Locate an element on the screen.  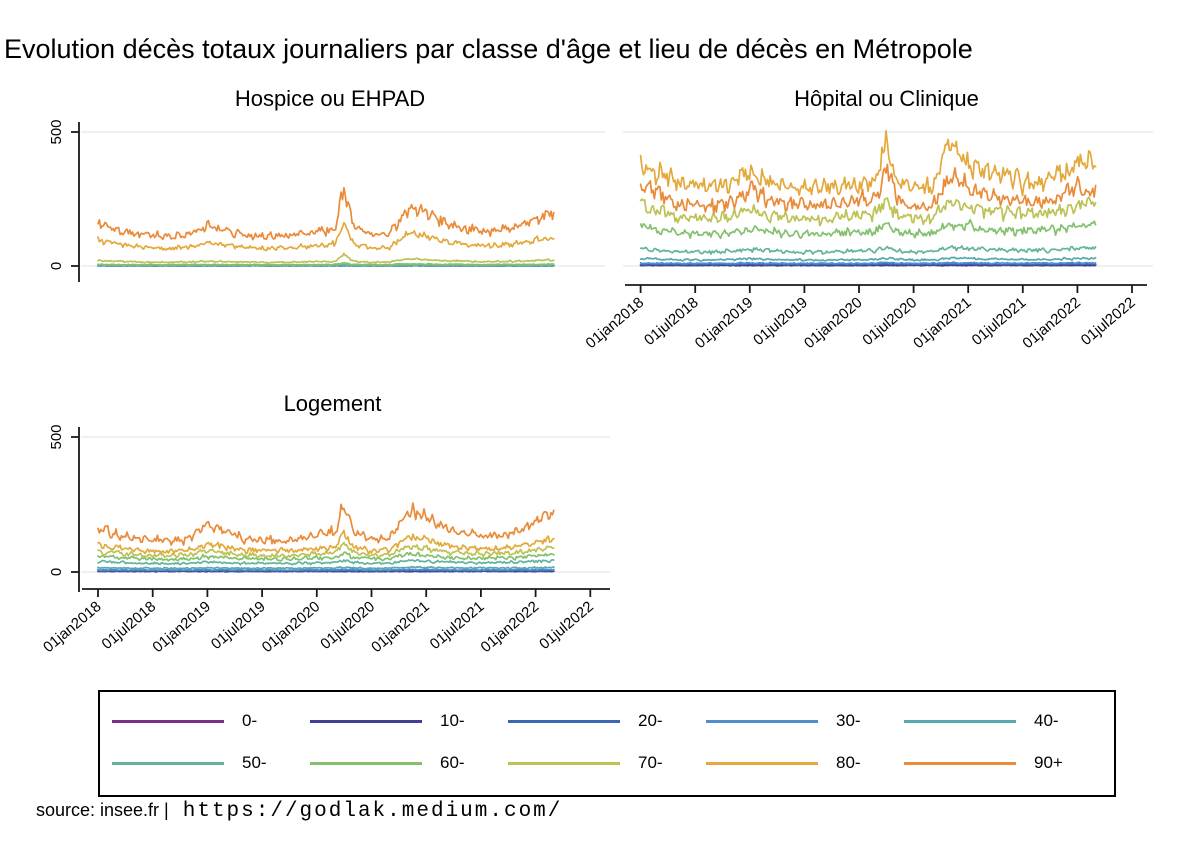
legend-item-30-: 30- is located at coordinates (805, 721).